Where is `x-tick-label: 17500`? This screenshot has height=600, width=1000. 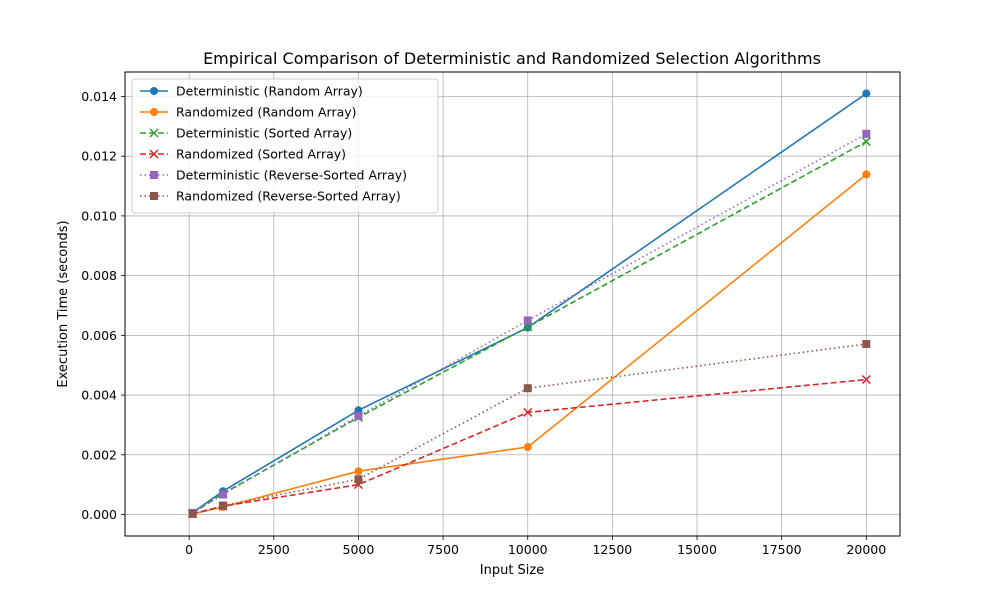 x-tick-label: 17500 is located at coordinates (782, 549).